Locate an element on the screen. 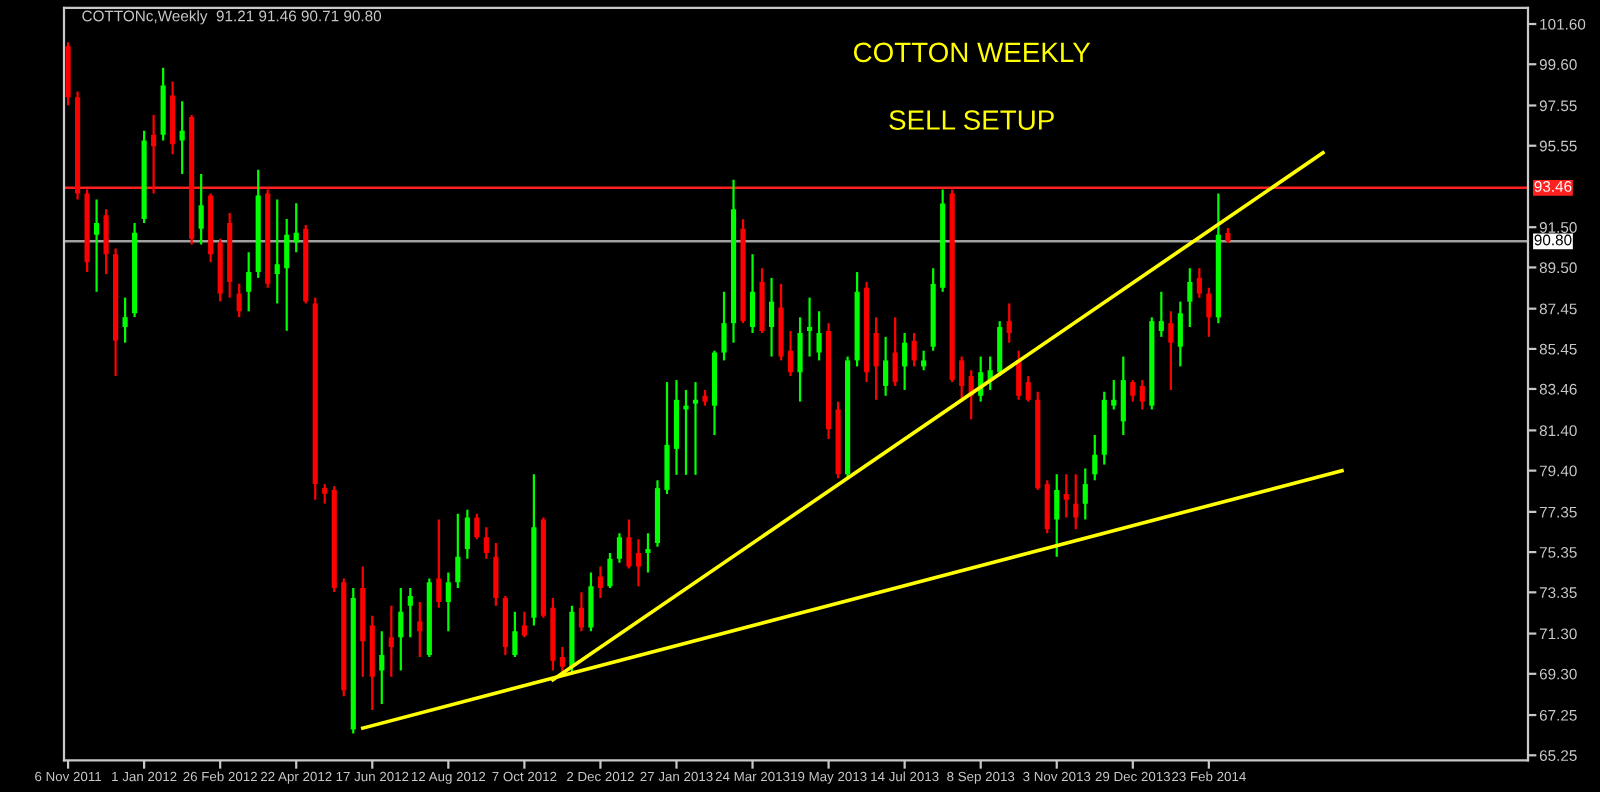  text: COTTON WEEKLY is located at coordinates (972, 52).